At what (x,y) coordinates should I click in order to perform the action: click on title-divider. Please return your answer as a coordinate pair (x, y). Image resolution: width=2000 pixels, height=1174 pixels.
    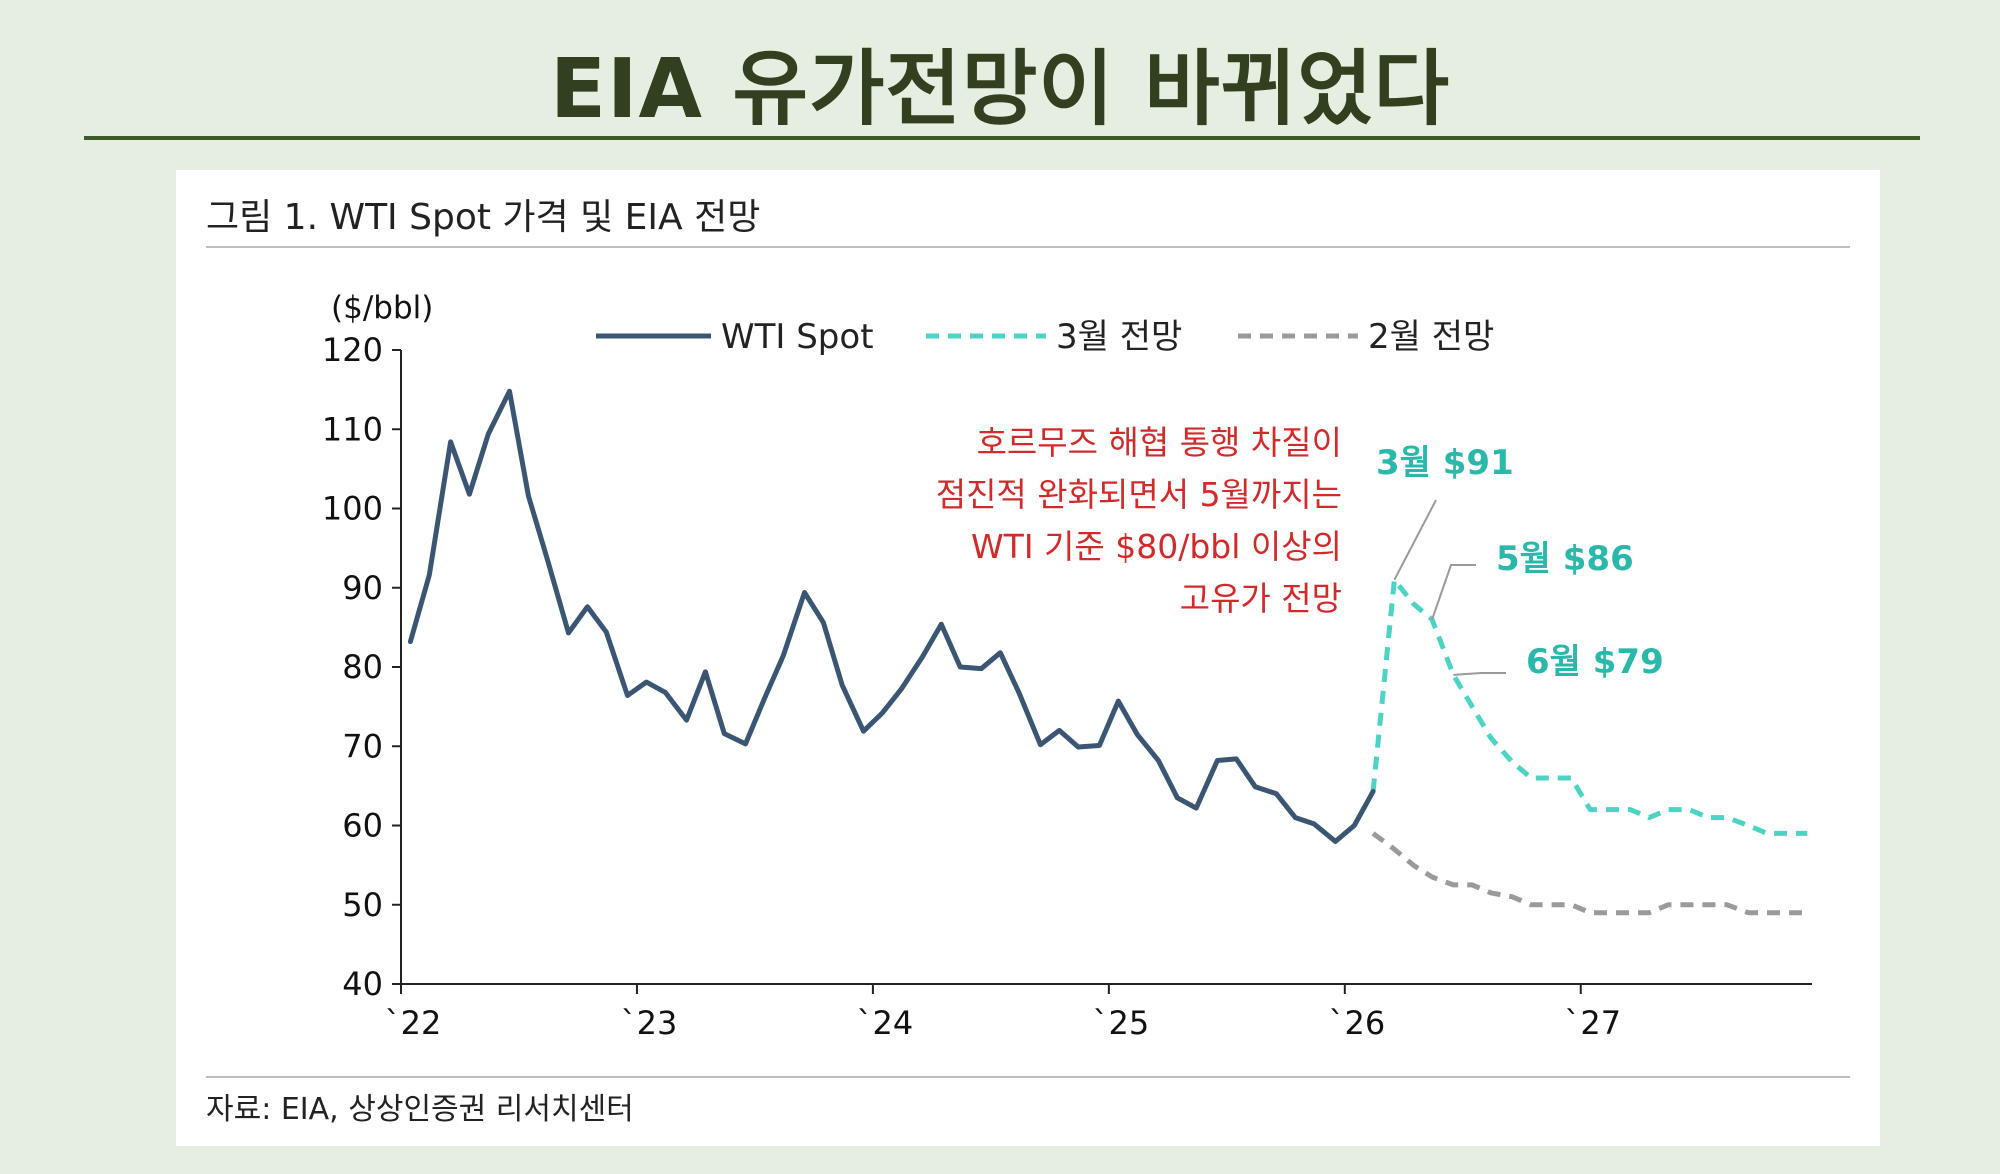
    Looking at the image, I should click on (1002, 138).